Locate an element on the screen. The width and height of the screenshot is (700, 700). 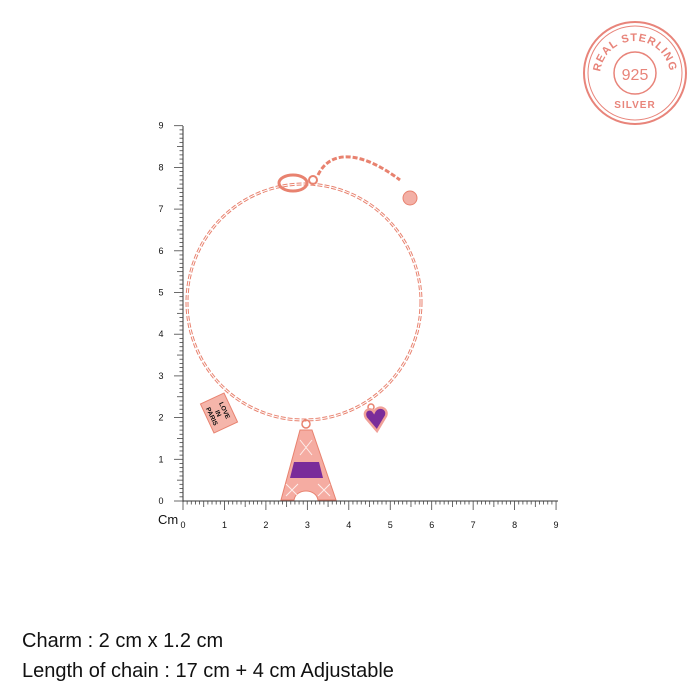
end-disc is located at coordinates (410, 198).